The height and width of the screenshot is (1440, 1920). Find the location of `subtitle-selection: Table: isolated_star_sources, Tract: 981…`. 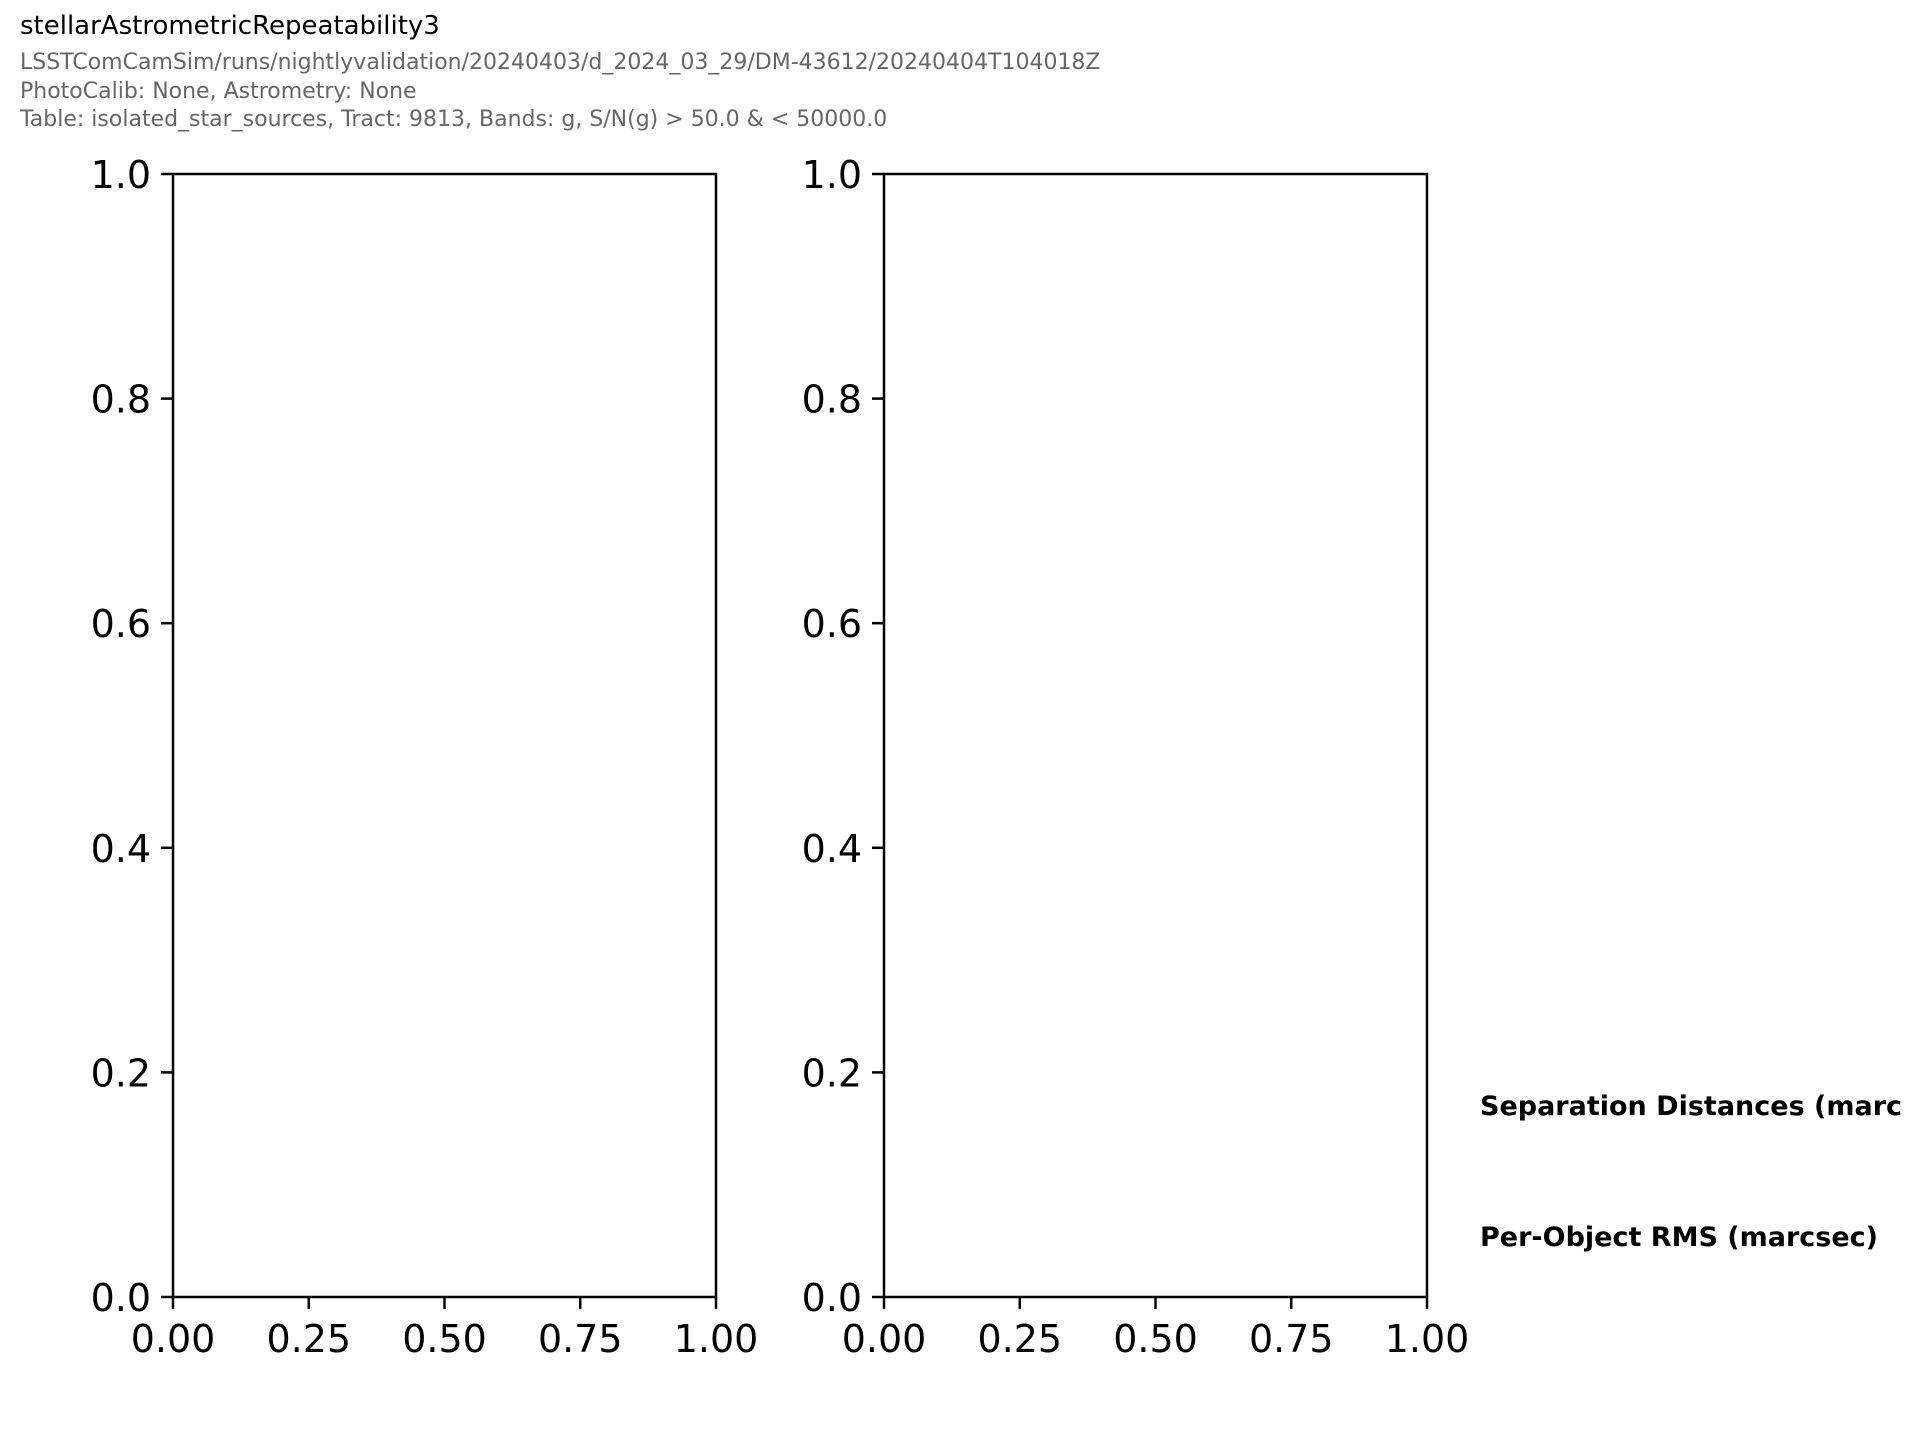

subtitle-selection: Table: isolated_star_sources, Tract: 981… is located at coordinates (453, 119).